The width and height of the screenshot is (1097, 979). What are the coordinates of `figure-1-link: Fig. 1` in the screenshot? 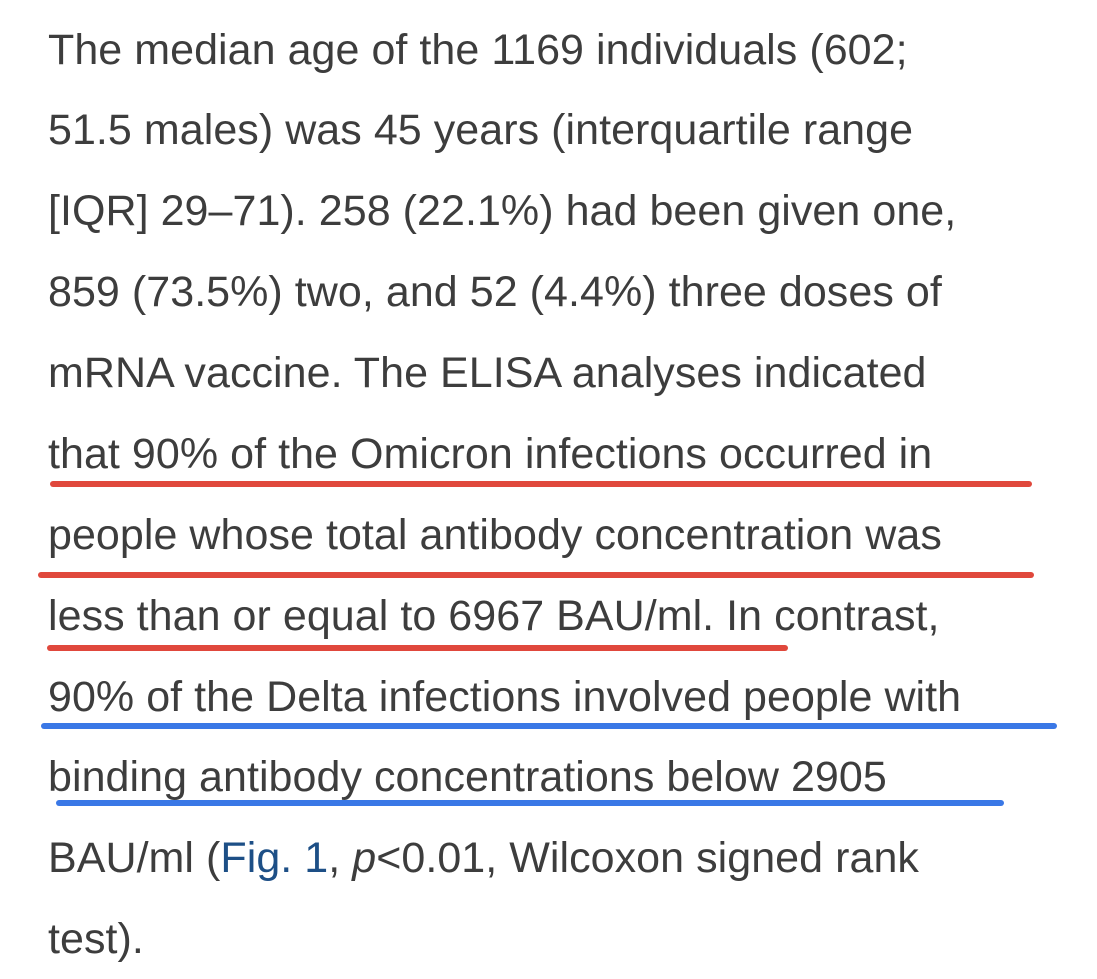 It's located at (274, 858).